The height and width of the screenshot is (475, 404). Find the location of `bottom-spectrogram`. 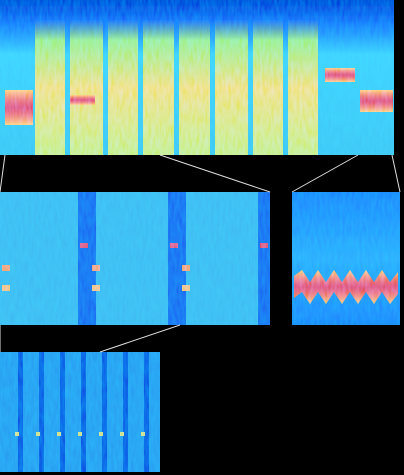

bottom-spectrogram is located at coordinates (80, 412).